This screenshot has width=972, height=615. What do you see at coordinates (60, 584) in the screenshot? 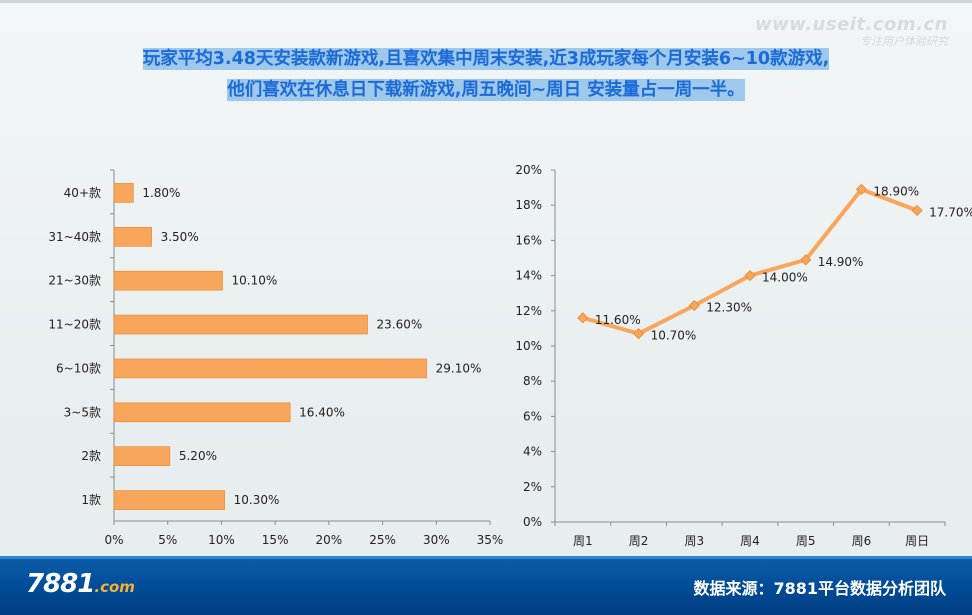
I see `logo-number: 7881` at bounding box center [60, 584].